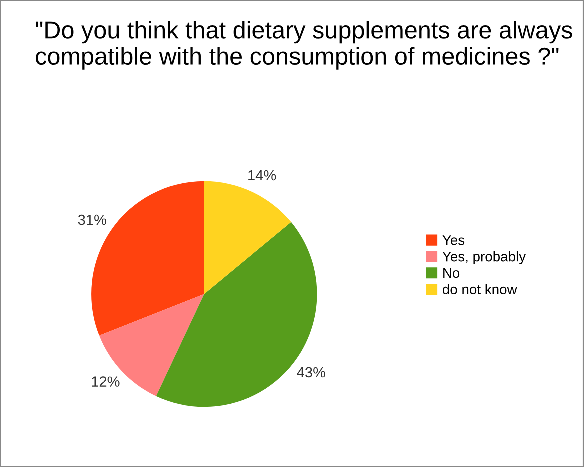  What do you see at coordinates (262, 175) in the screenshot?
I see `data-label: 14%` at bounding box center [262, 175].